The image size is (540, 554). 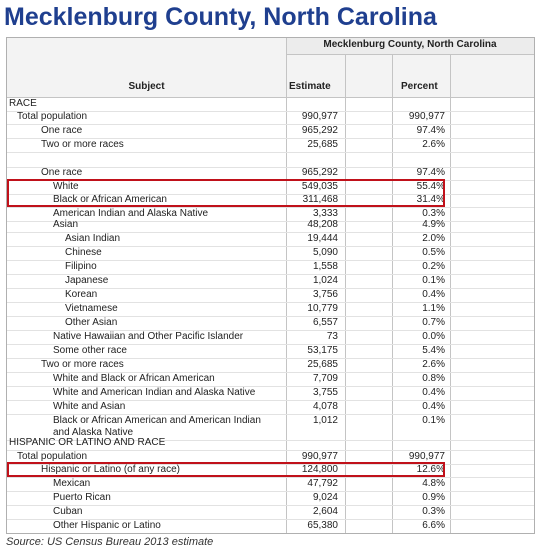 I want to click on row-estimate: 9,024, so click(x=325, y=497).